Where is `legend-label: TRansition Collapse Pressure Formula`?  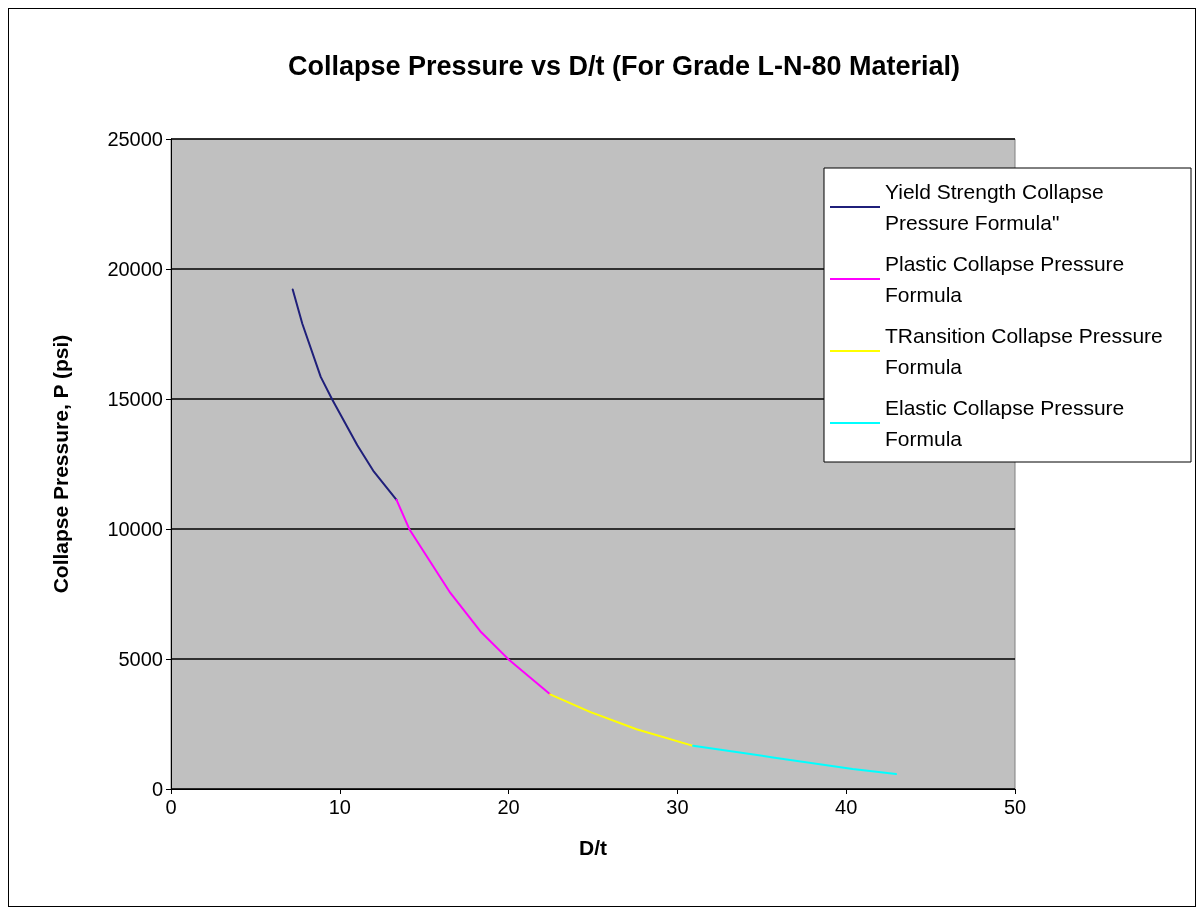 legend-label: TRansition Collapse Pressure Formula is located at coordinates (1027, 351).